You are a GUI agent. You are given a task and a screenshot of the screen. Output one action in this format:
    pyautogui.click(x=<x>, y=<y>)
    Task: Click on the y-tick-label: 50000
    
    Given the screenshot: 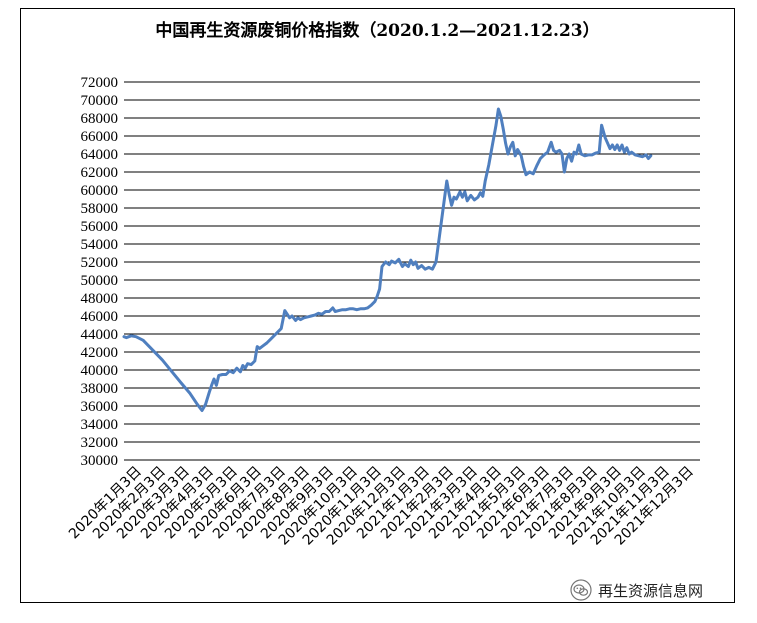 What is the action you would take?
    pyautogui.click(x=100, y=281)
    